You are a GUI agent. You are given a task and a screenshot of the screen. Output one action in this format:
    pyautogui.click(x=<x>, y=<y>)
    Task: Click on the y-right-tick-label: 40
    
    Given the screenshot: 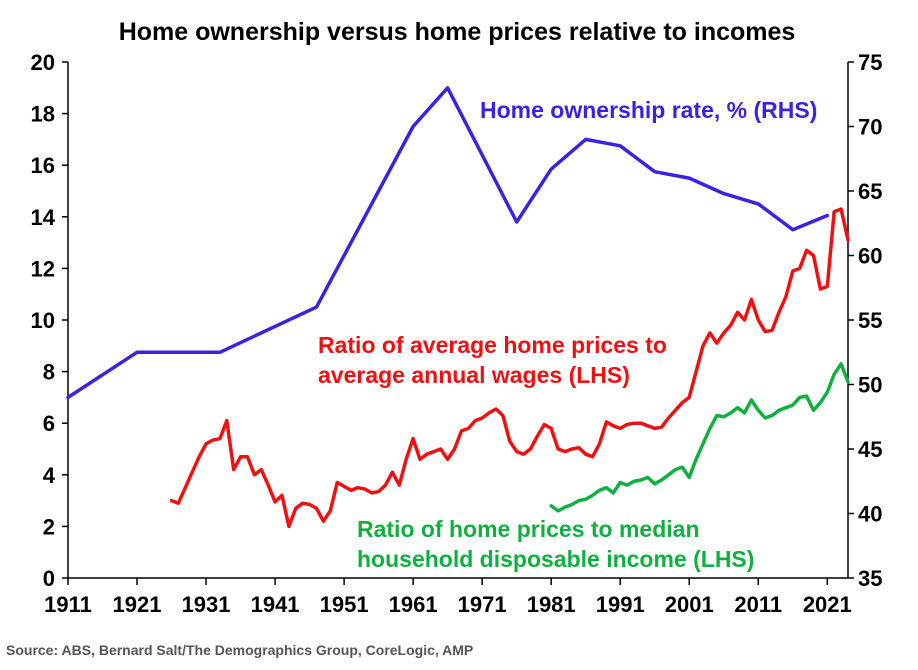 What is the action you would take?
    pyautogui.click(x=870, y=514)
    